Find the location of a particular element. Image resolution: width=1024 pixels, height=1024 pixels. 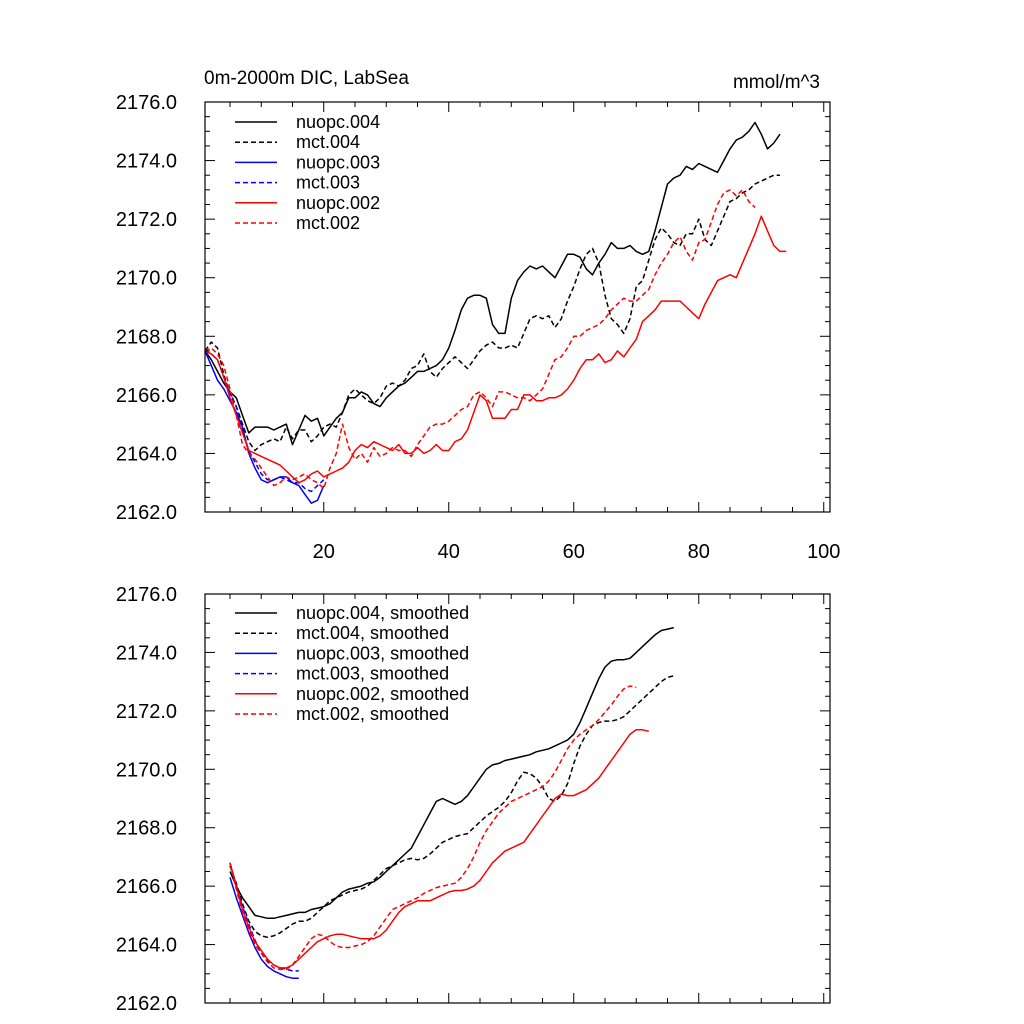

chart-title: 0m-2000m DIC, LabSea is located at coordinates (306, 78).